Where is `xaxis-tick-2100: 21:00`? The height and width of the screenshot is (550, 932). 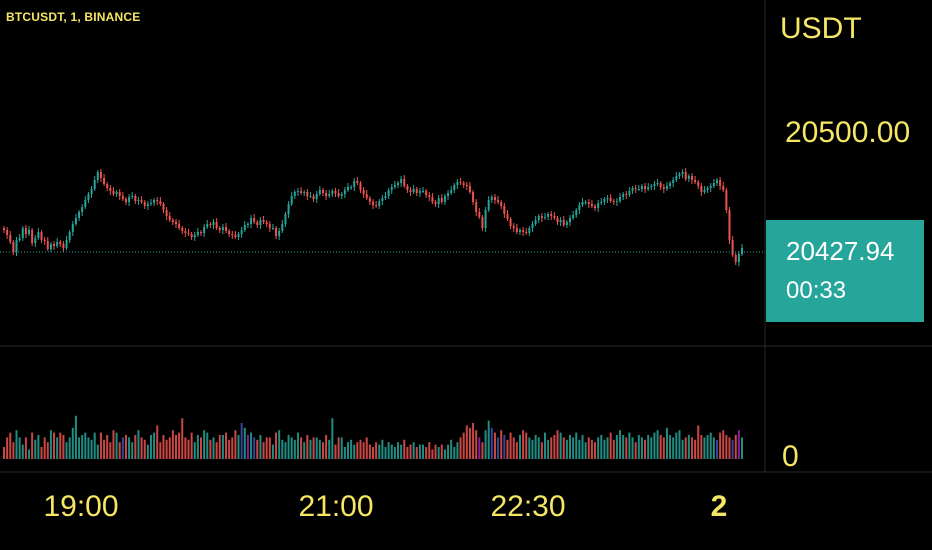 xaxis-tick-2100: 21:00 is located at coordinates (336, 506).